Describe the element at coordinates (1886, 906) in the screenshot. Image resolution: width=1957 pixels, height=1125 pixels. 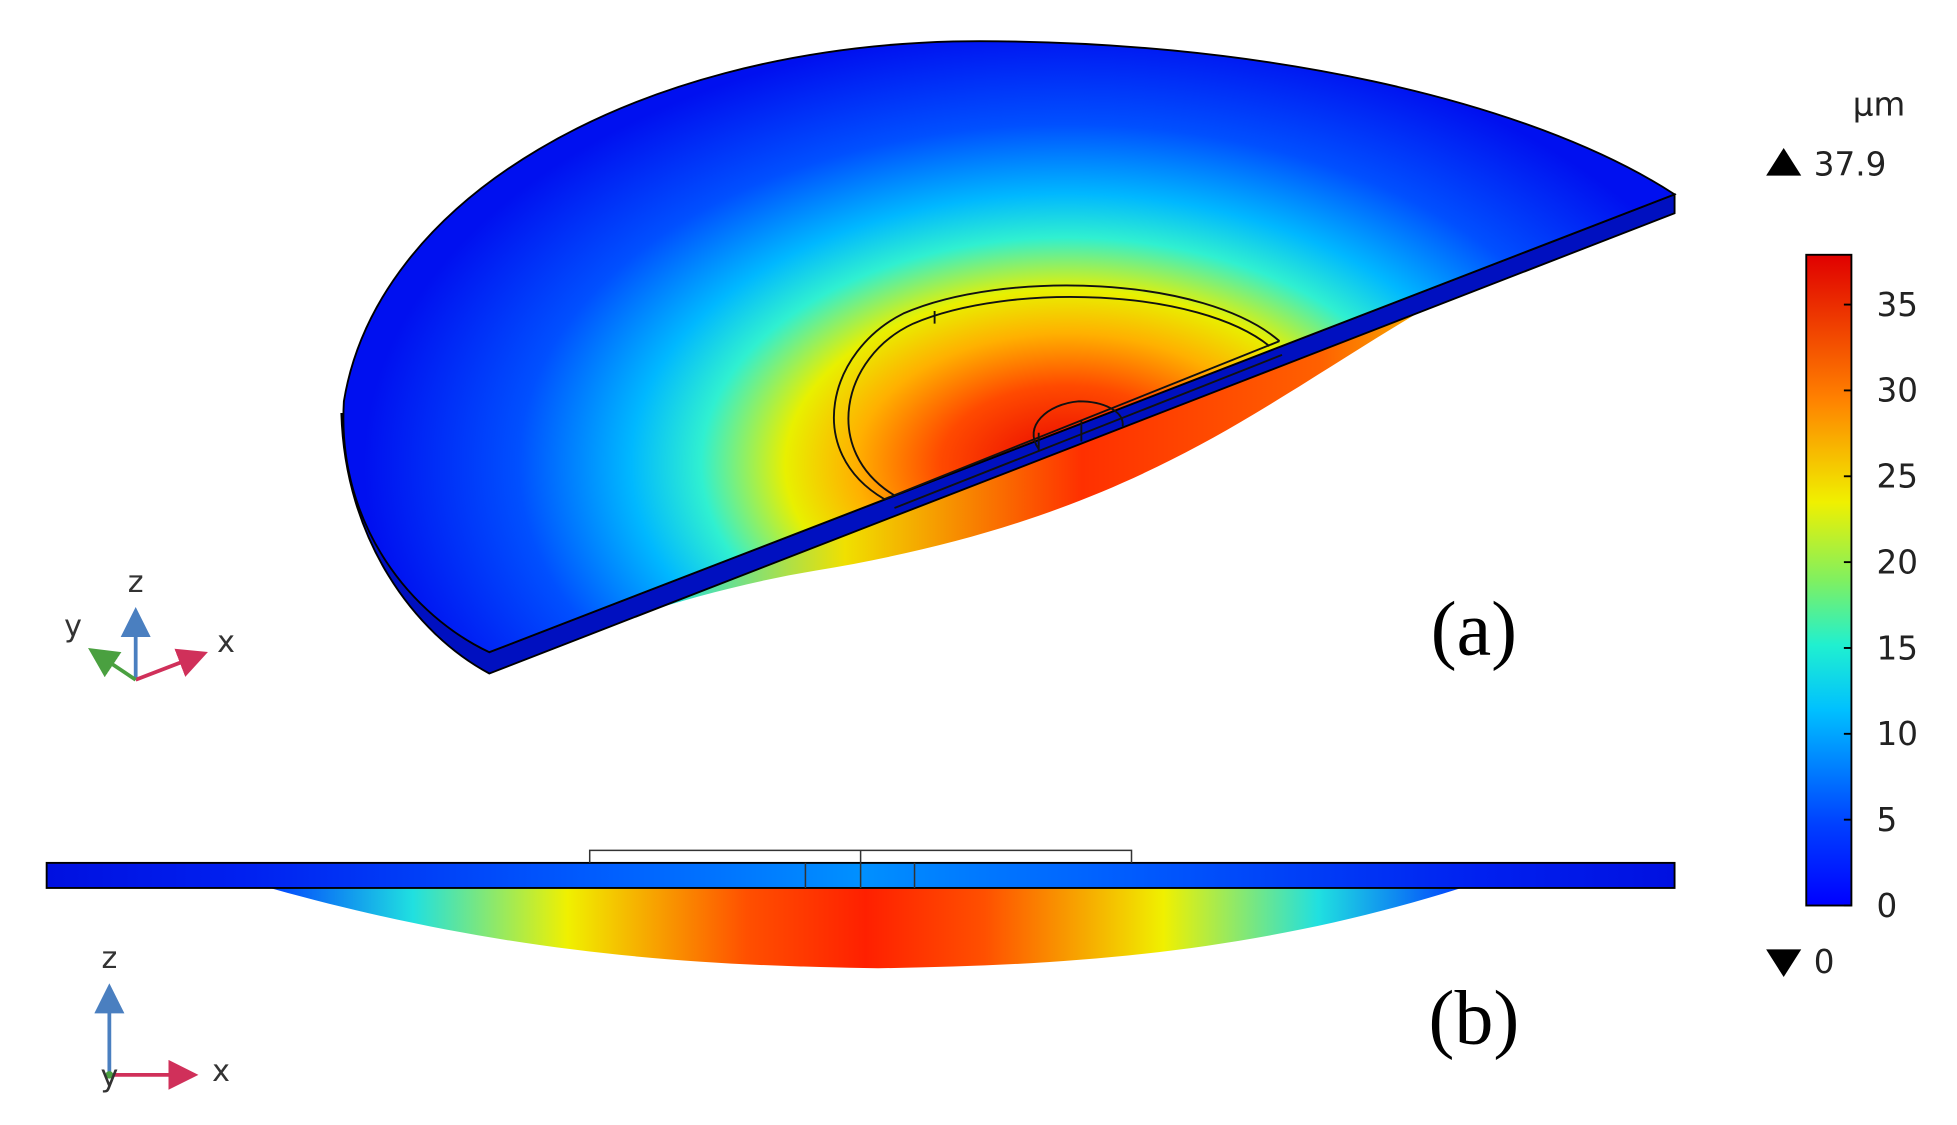
I see `colorbar-tick-label: 0` at that location.